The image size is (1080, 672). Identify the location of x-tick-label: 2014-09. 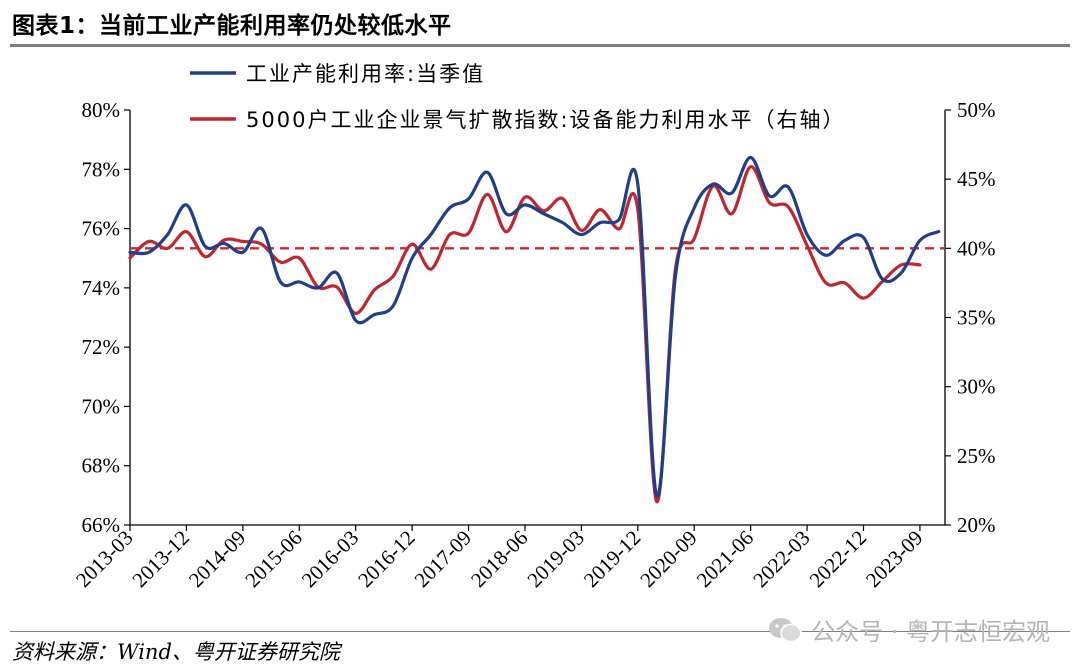
(217, 559).